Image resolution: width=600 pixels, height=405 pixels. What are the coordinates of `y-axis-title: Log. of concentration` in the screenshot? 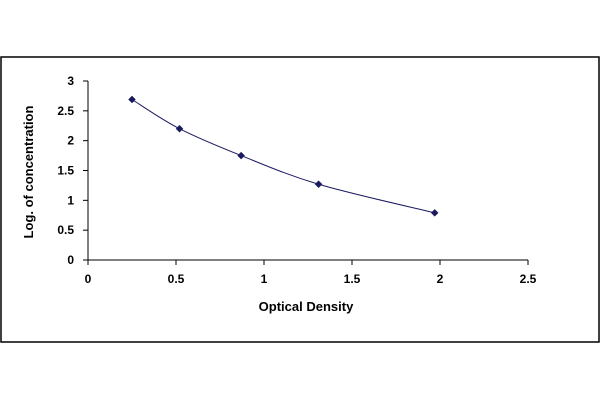 It's located at (28, 172).